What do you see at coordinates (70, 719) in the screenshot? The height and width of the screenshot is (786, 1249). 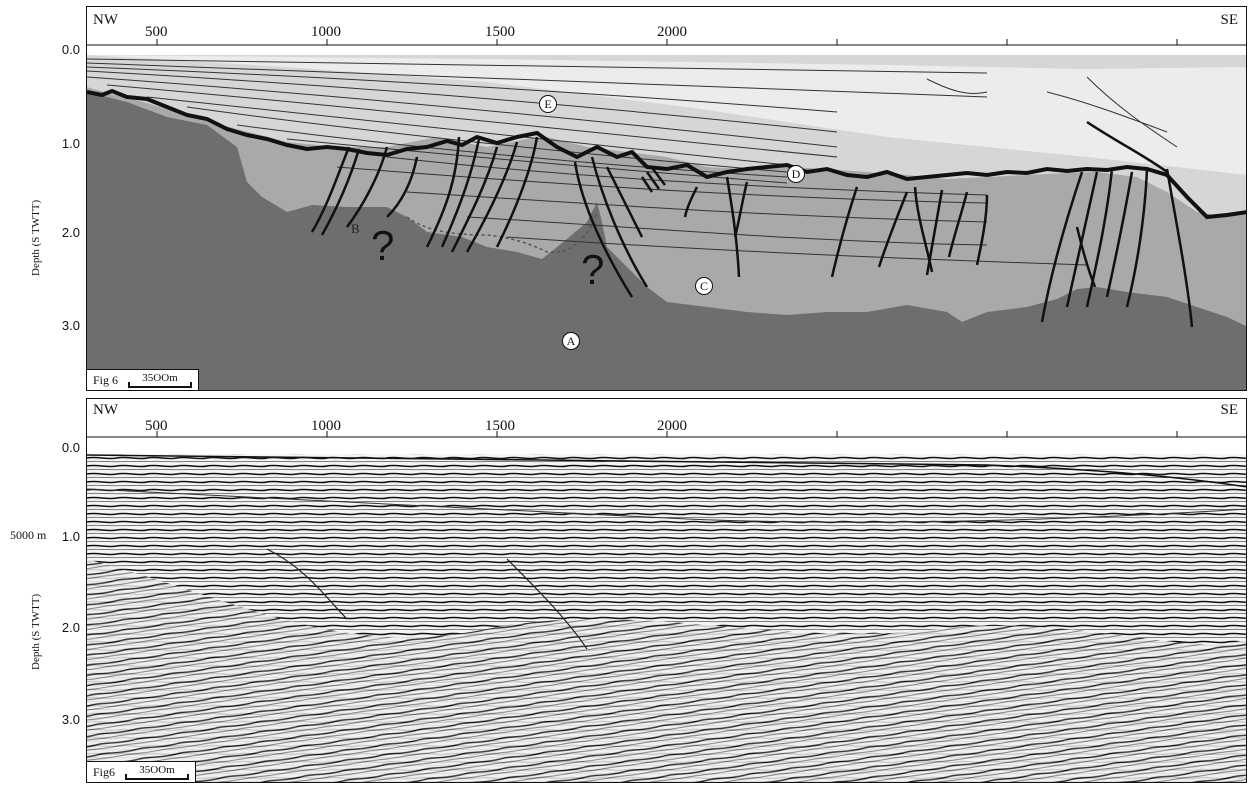 I see `bottom-ytick-3: 3.0` at bounding box center [70, 719].